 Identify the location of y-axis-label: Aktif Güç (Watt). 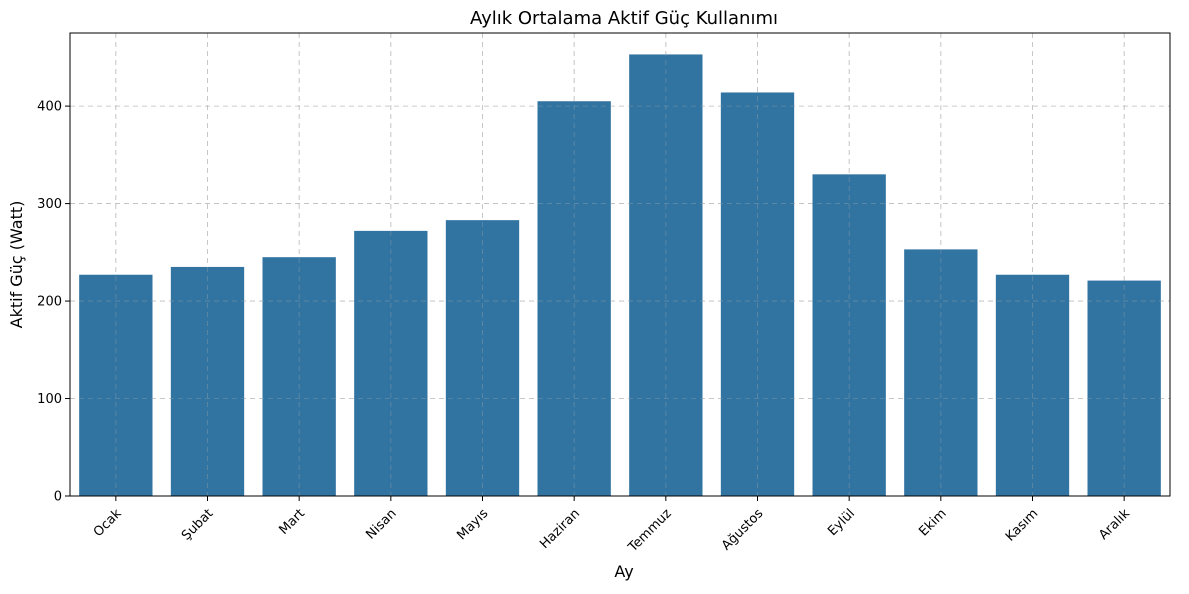
(16, 265).